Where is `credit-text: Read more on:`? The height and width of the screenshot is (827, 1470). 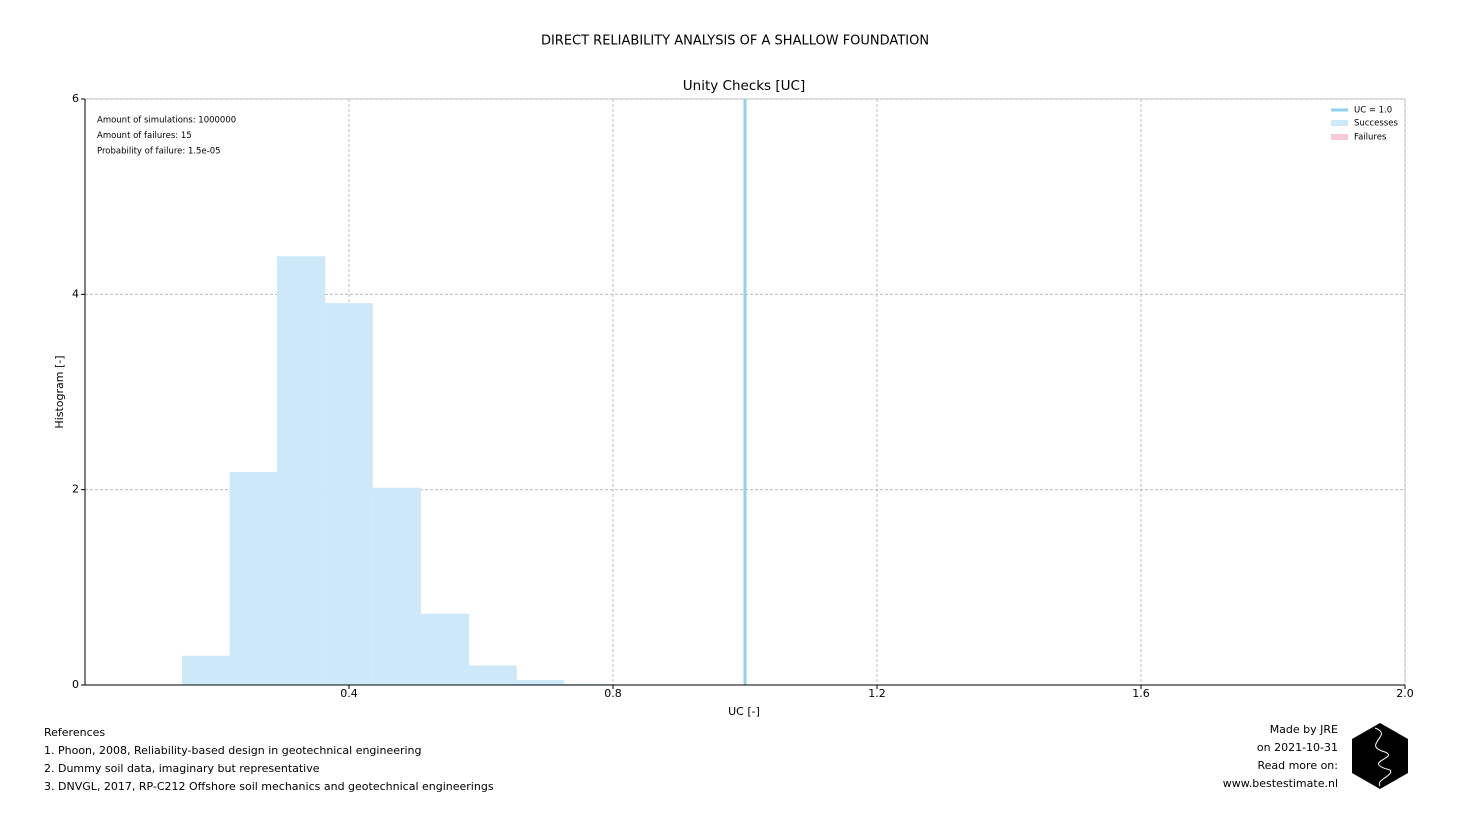
credit-text: Read more on: is located at coordinates (1297, 765).